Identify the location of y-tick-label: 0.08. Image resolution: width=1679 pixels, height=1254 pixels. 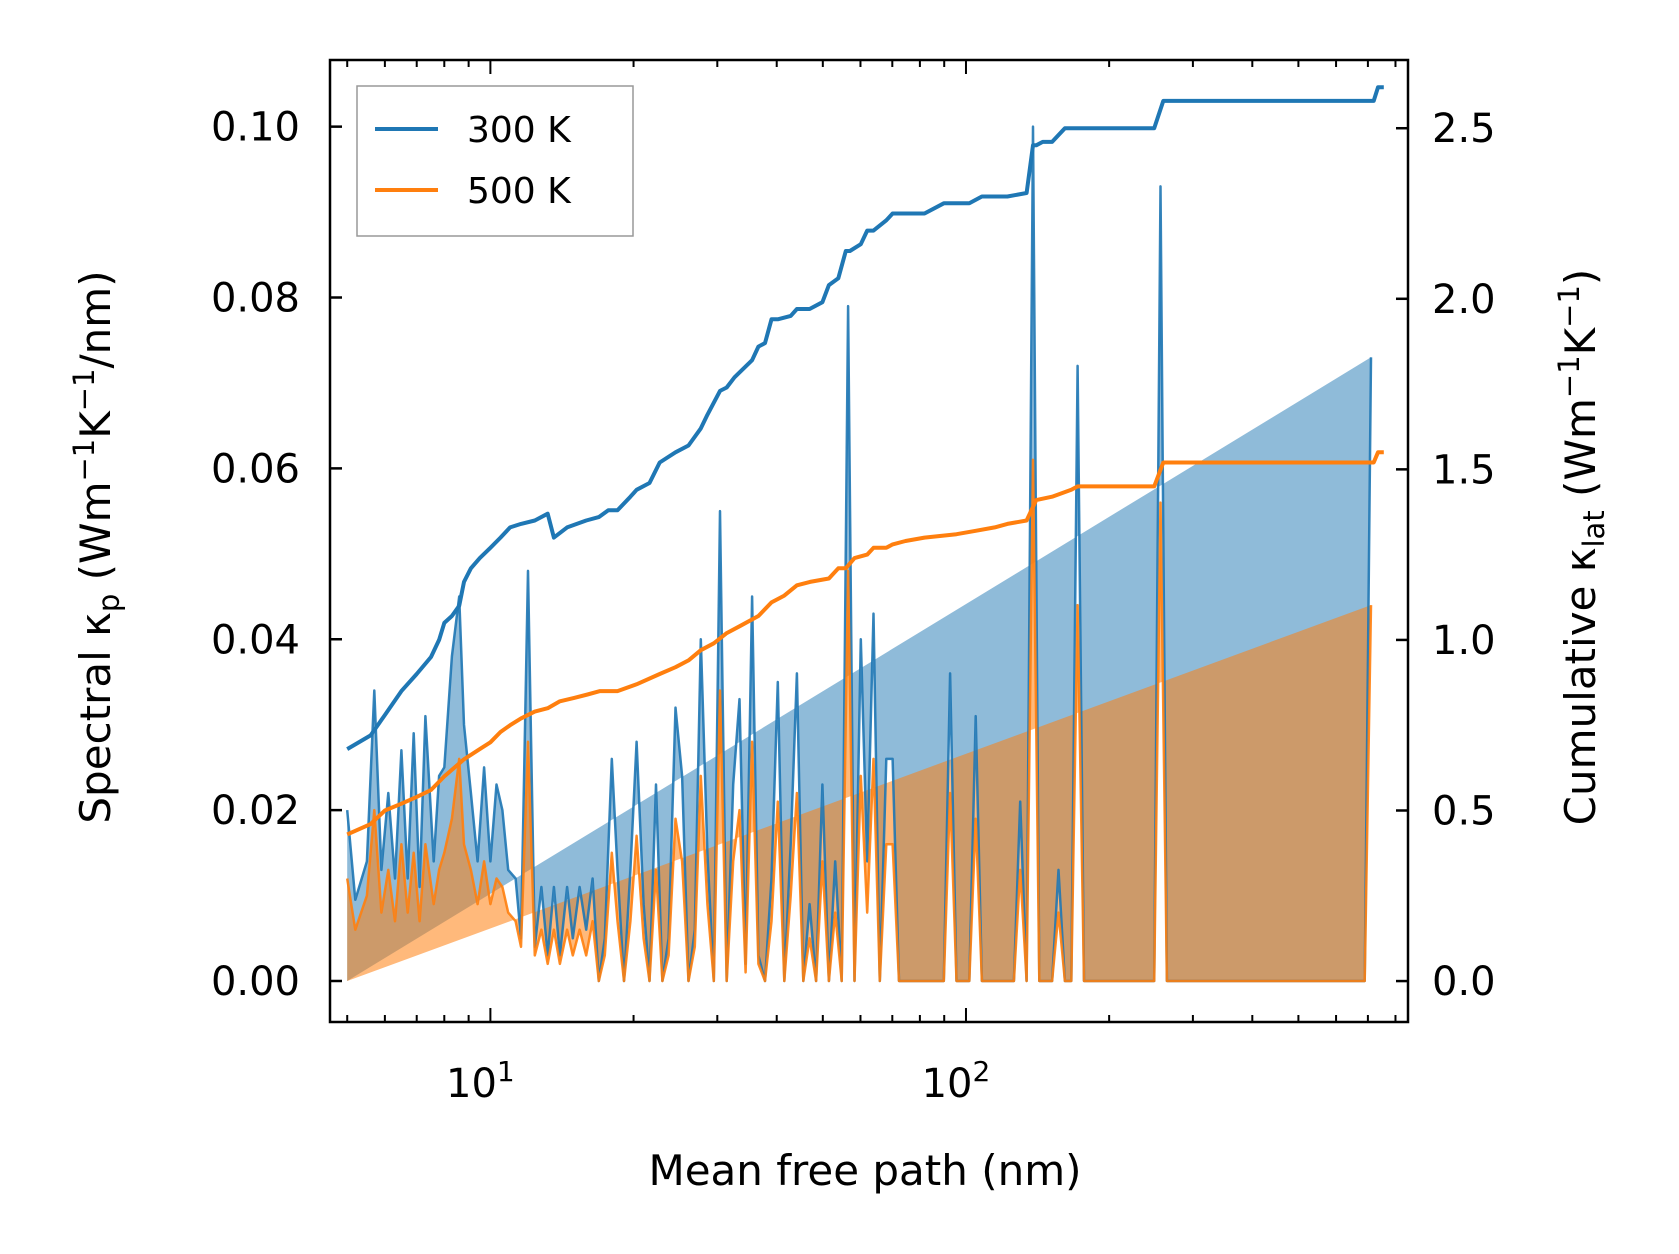
(255, 299).